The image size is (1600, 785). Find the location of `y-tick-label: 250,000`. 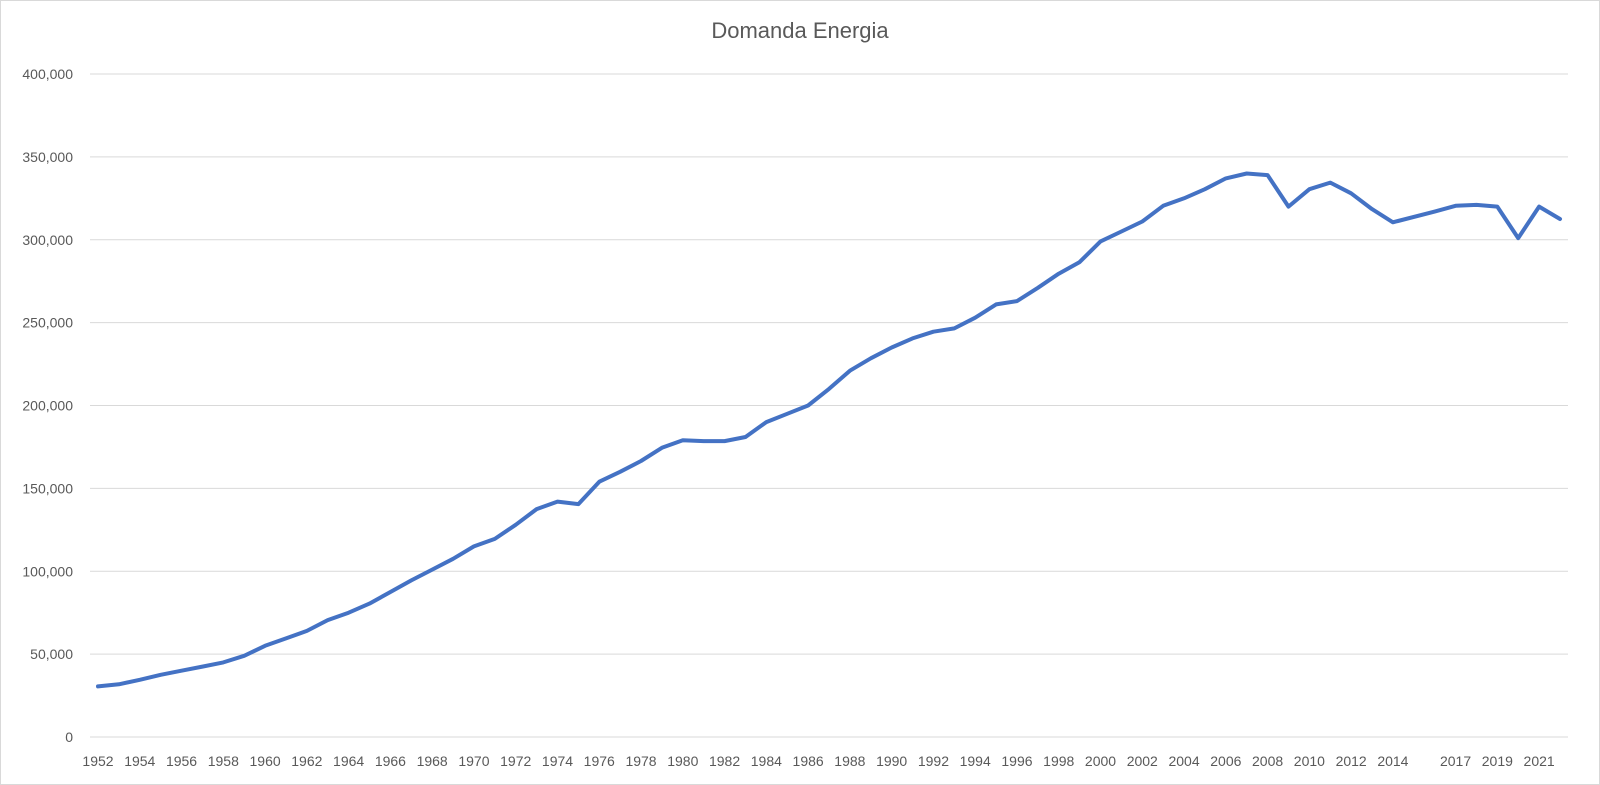

y-tick-label: 250,000 is located at coordinates (47, 323).